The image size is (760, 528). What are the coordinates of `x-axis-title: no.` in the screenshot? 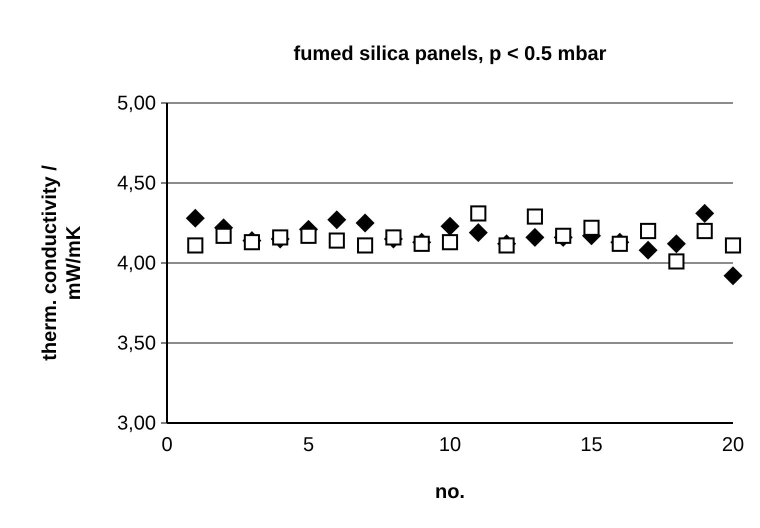 It's located at (450, 492).